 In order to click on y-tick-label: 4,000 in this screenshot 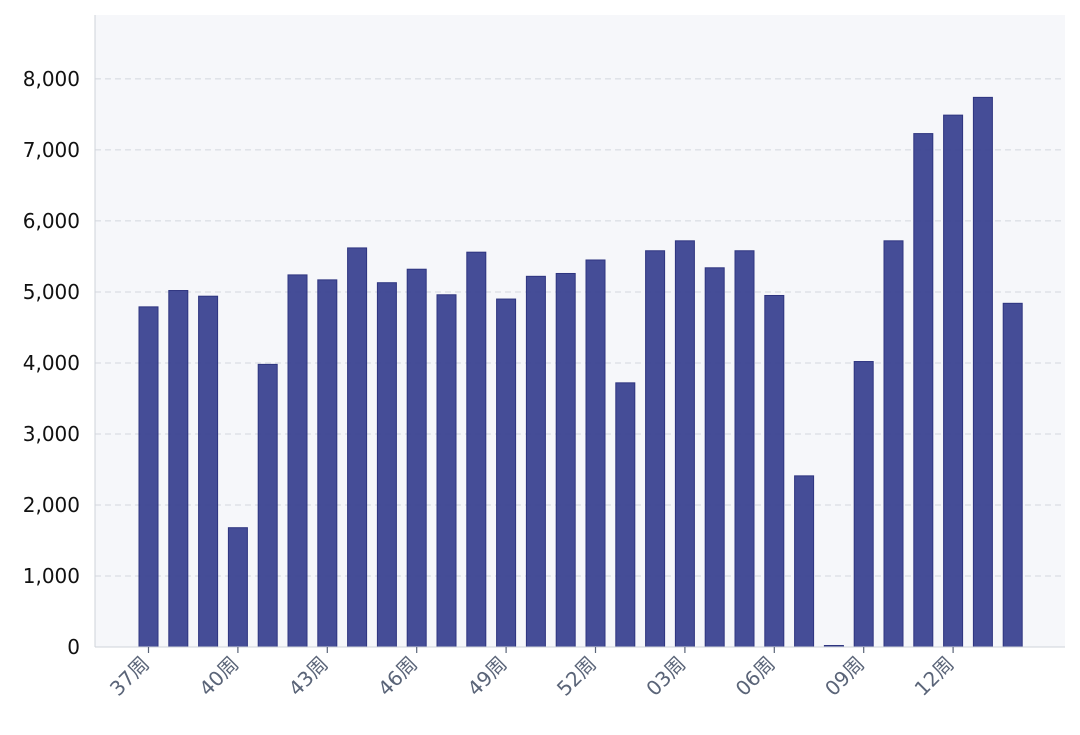, I will do `click(51, 363)`.